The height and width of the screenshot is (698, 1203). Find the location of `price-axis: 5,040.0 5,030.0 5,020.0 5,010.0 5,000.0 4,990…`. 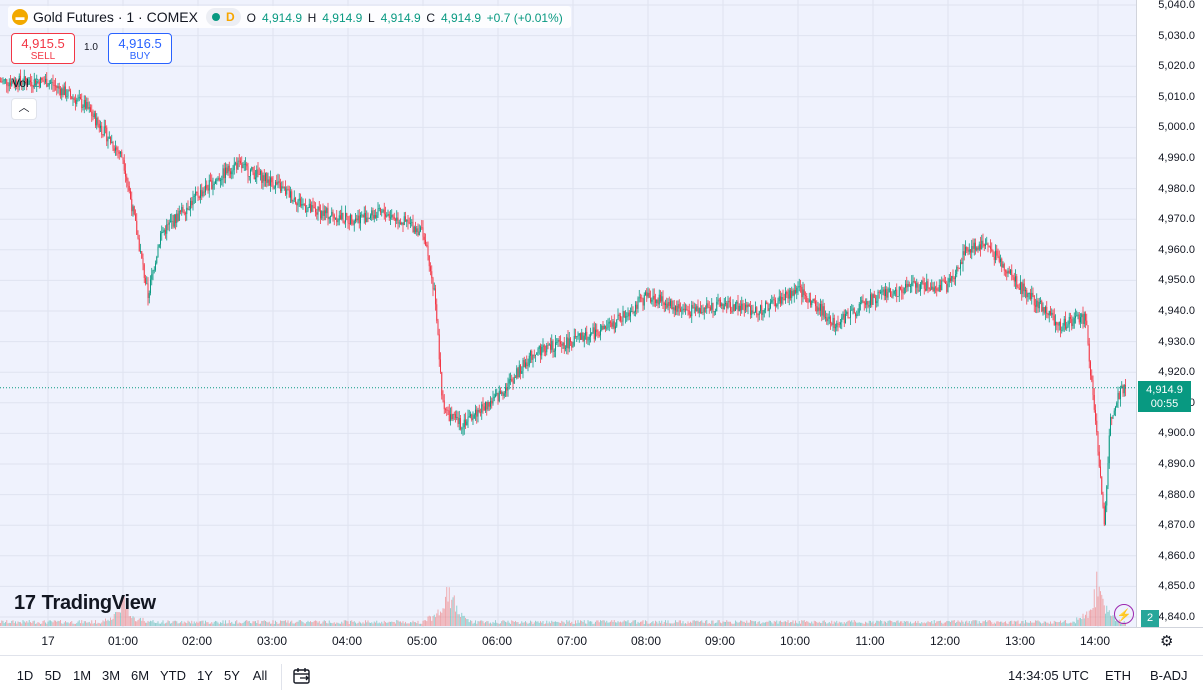

price-axis: 5,040.0 5,030.0 5,020.0 5,010.0 5,000.0 4,990… is located at coordinates (1169, 313).